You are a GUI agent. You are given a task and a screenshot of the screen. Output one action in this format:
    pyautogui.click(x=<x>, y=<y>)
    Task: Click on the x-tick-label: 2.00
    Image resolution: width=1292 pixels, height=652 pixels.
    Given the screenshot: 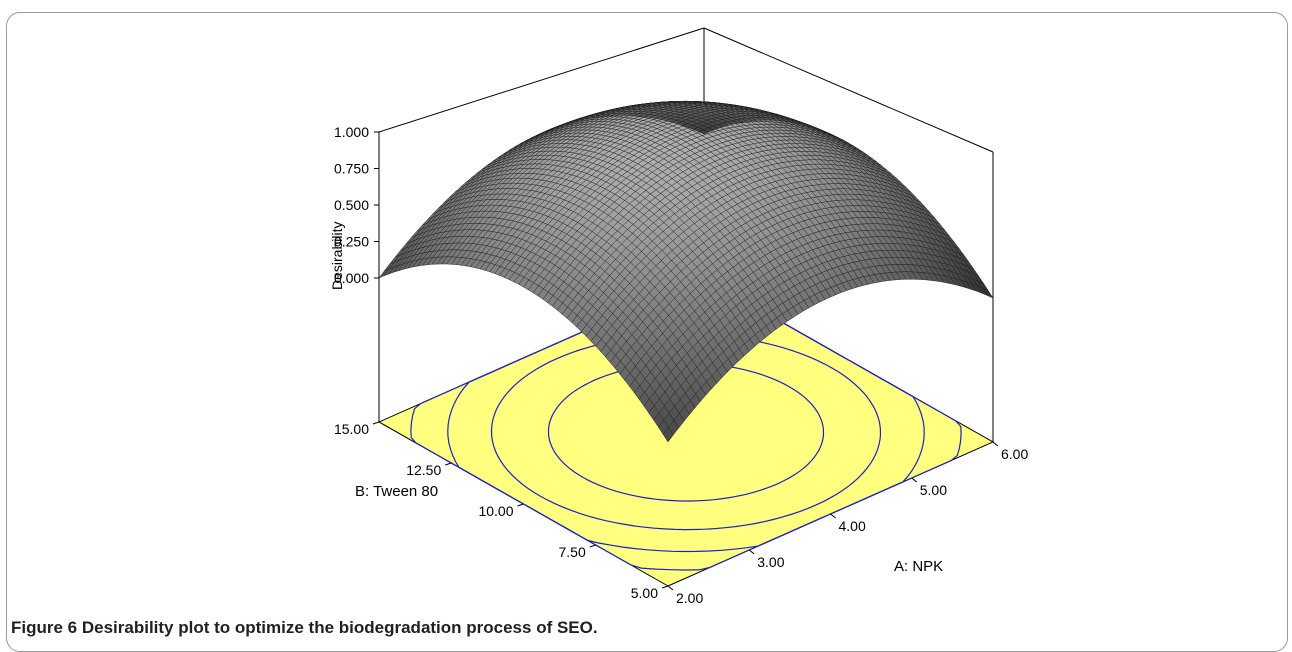 What is the action you would take?
    pyautogui.click(x=689, y=598)
    